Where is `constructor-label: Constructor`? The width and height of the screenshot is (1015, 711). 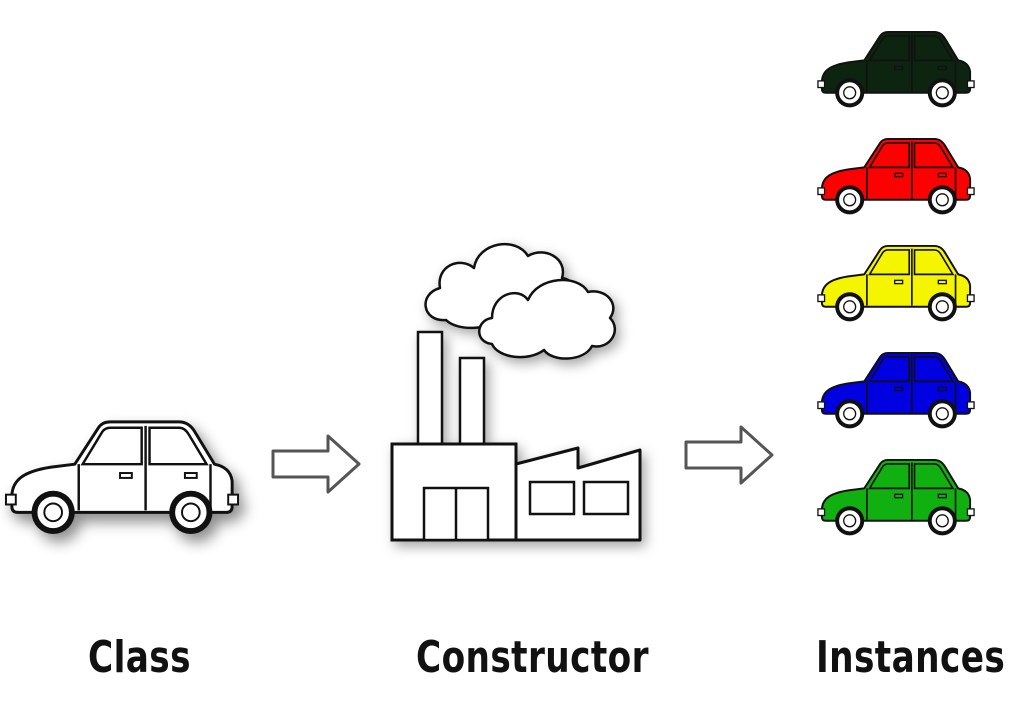
constructor-label: Constructor is located at coordinates (532, 657).